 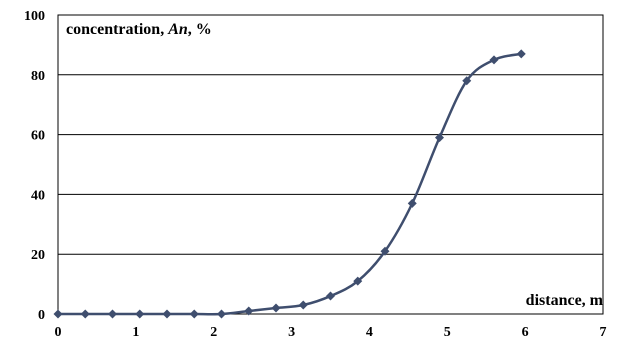 I want to click on y-axis-title: concentration, An, %, so click(x=139, y=29).